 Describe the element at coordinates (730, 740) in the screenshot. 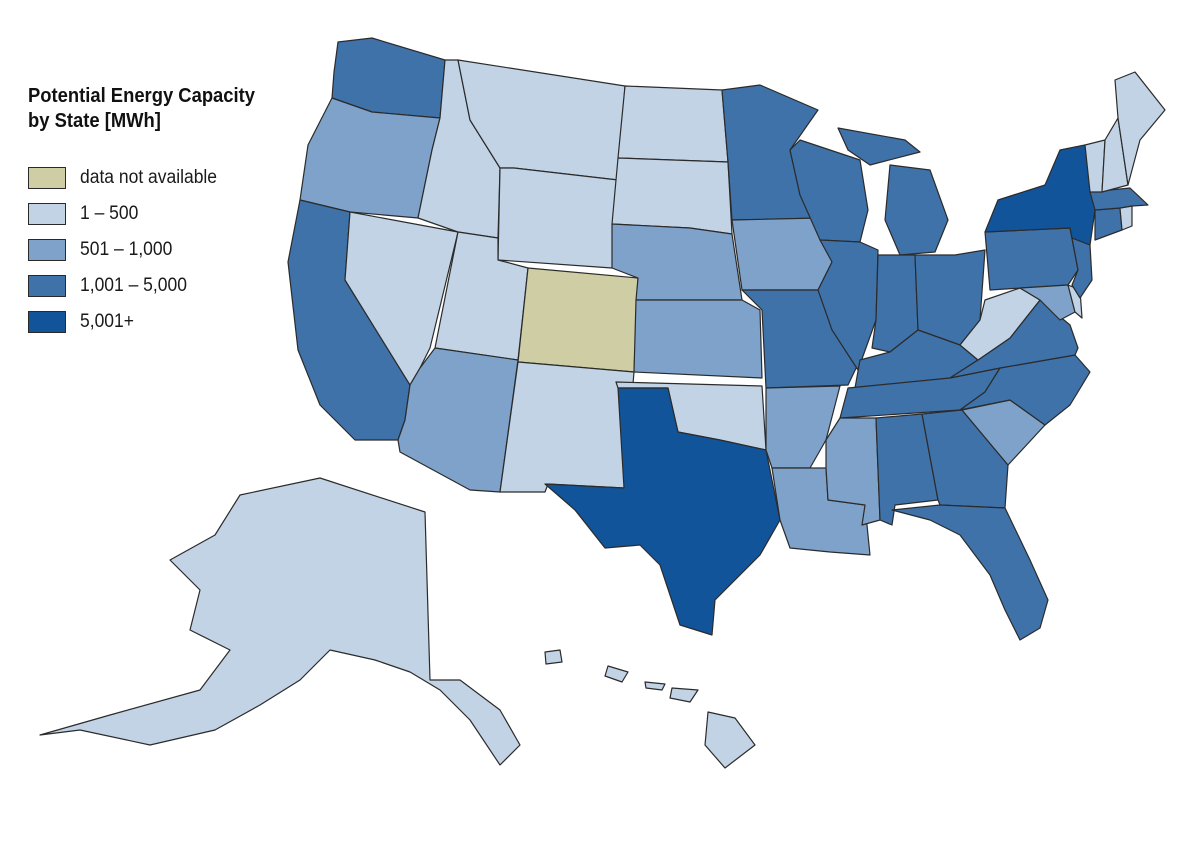

I see `state-hi-big` at that location.